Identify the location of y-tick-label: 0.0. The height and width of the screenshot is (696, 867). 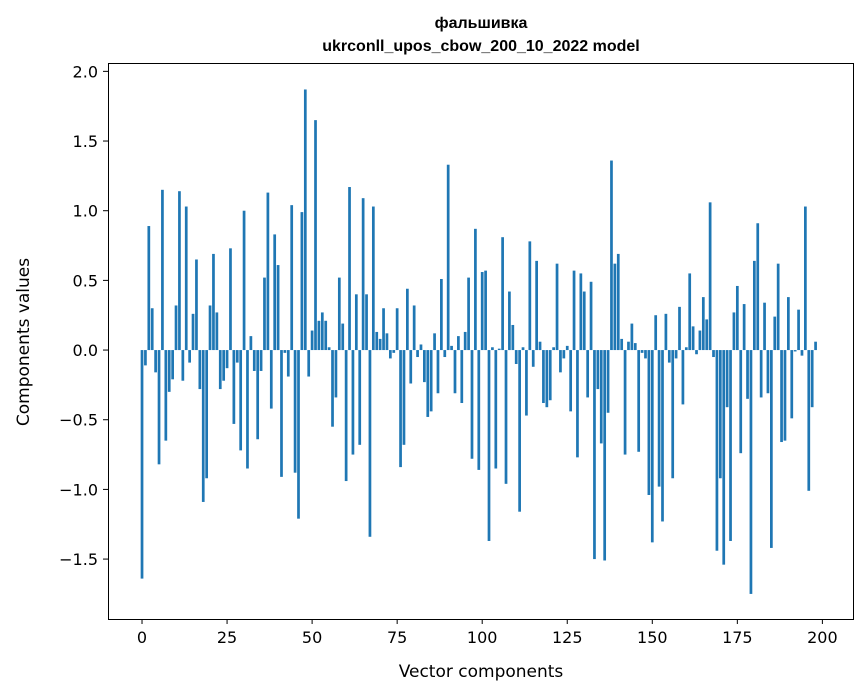
(85, 350).